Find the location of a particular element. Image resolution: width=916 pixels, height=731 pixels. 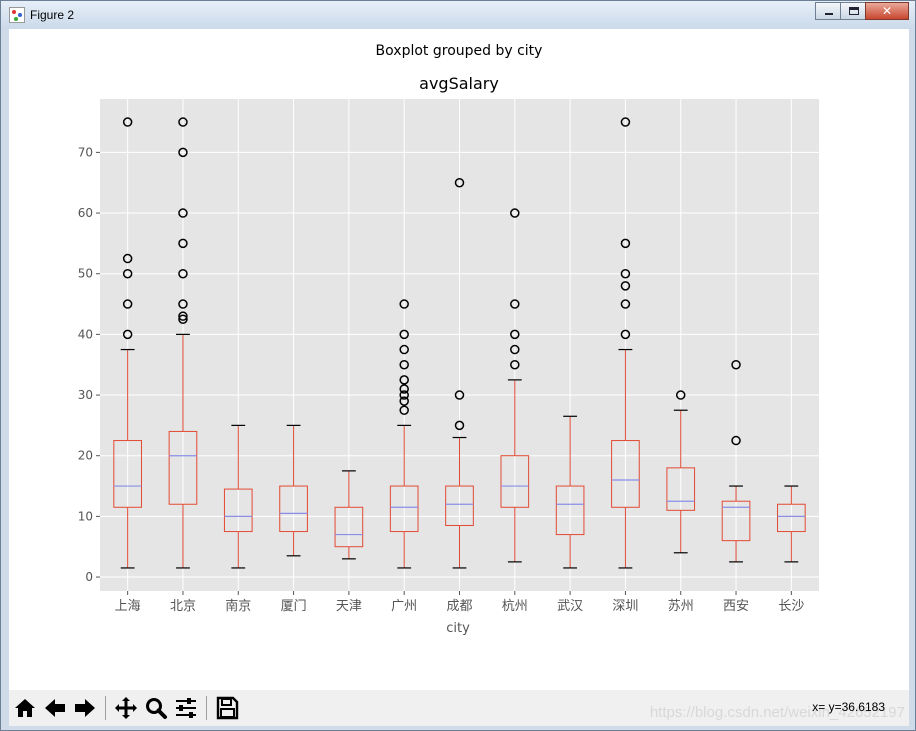

sliders-icon is located at coordinates (186, 708).